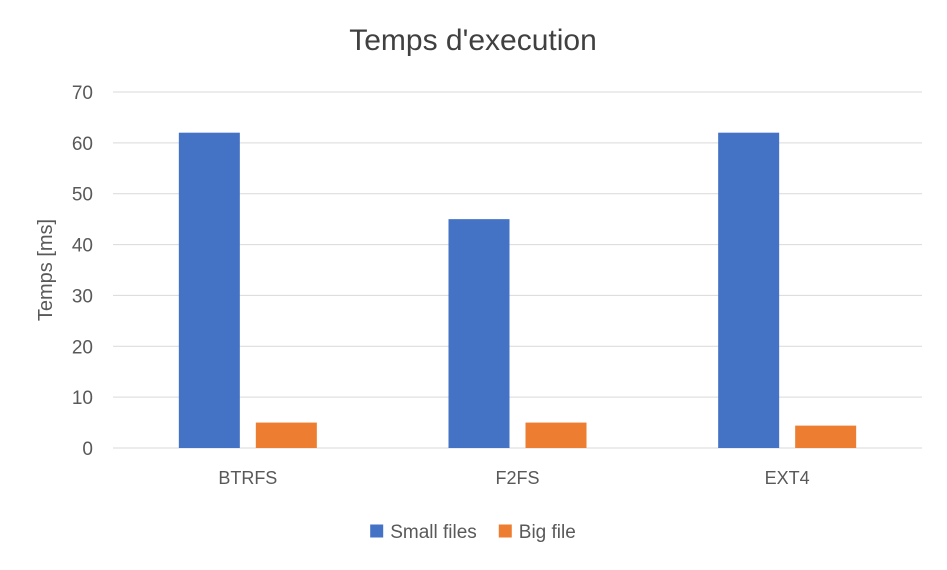  Describe the element at coordinates (286, 435) in the screenshot. I see `bar-big-file-btrfs` at that location.